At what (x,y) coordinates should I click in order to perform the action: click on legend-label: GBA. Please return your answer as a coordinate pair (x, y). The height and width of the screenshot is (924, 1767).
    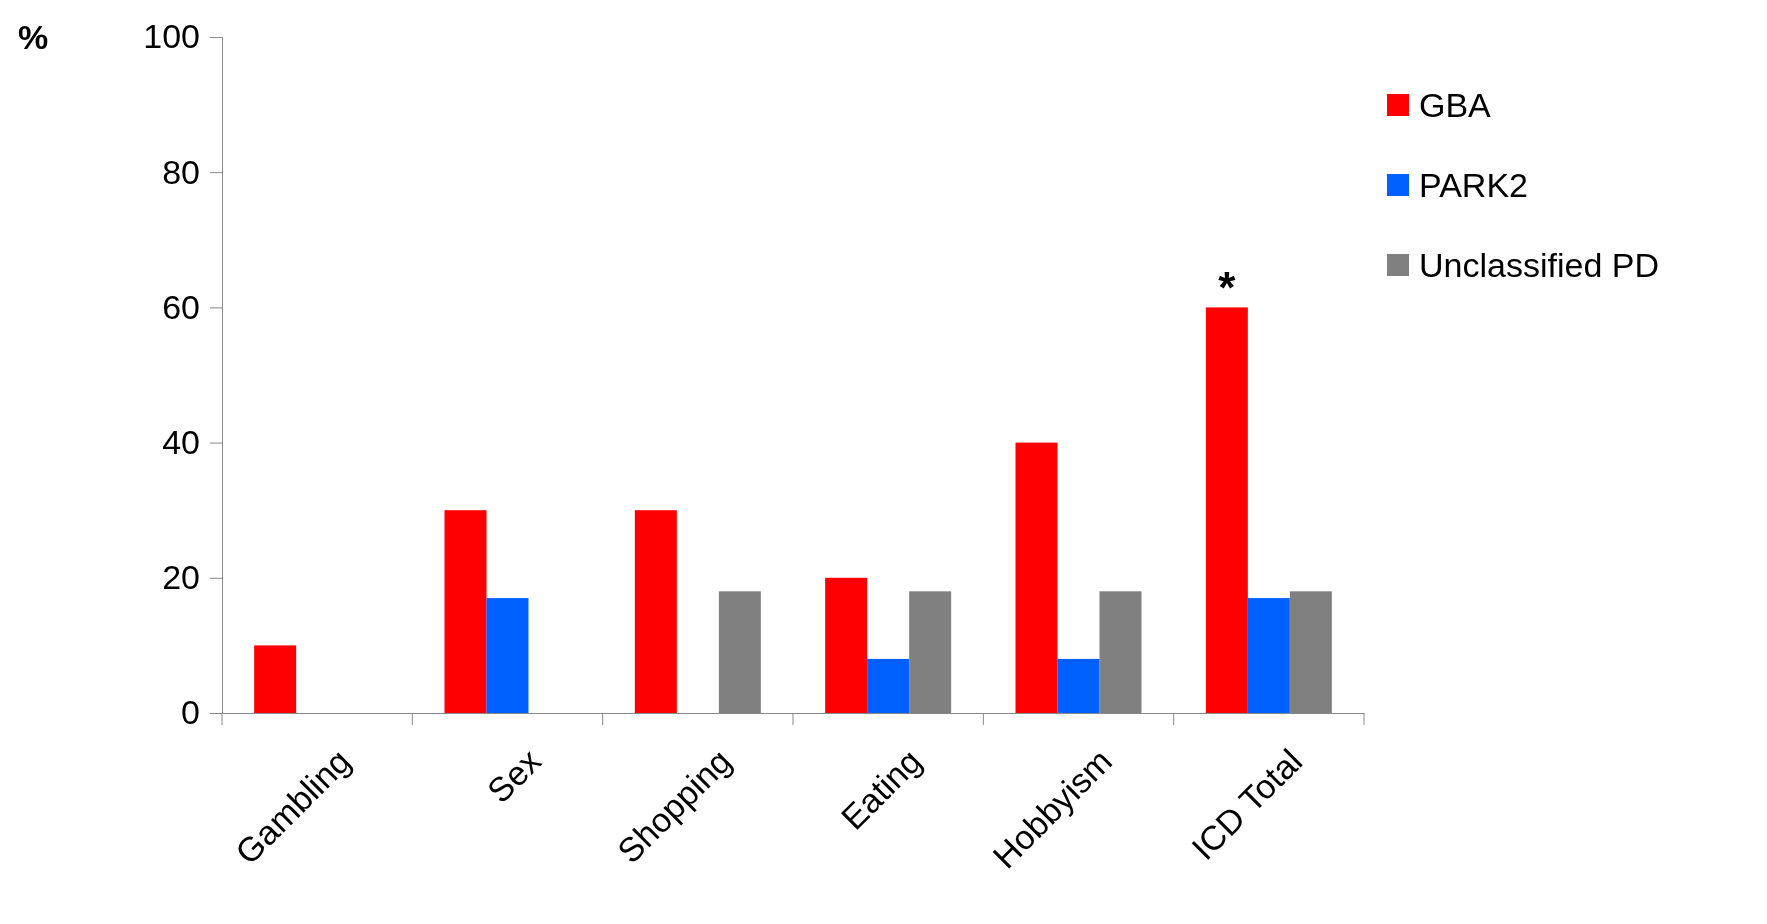
    Looking at the image, I should click on (1455, 104).